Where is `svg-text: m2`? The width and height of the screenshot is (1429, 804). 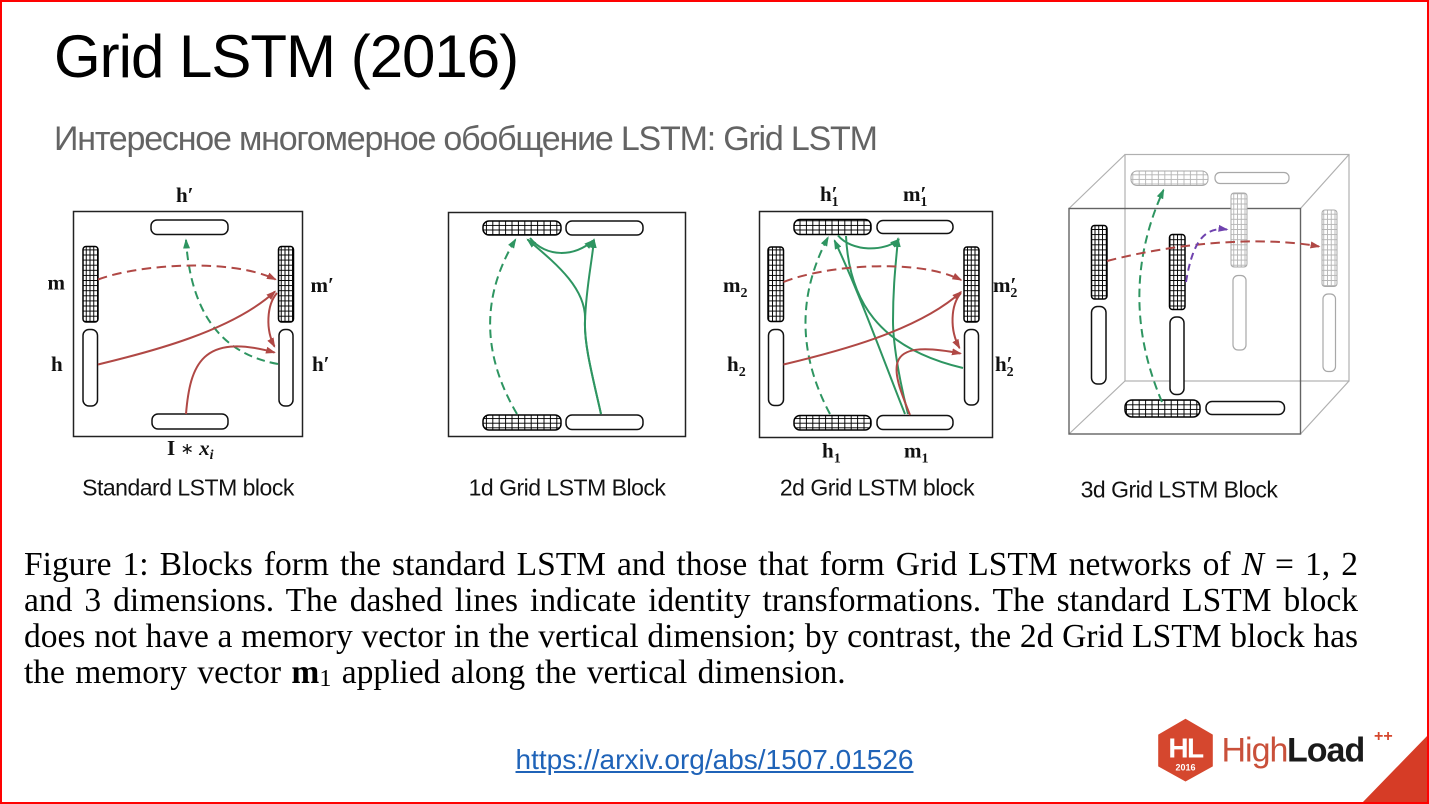
svg-text: m2 is located at coordinates (735, 287).